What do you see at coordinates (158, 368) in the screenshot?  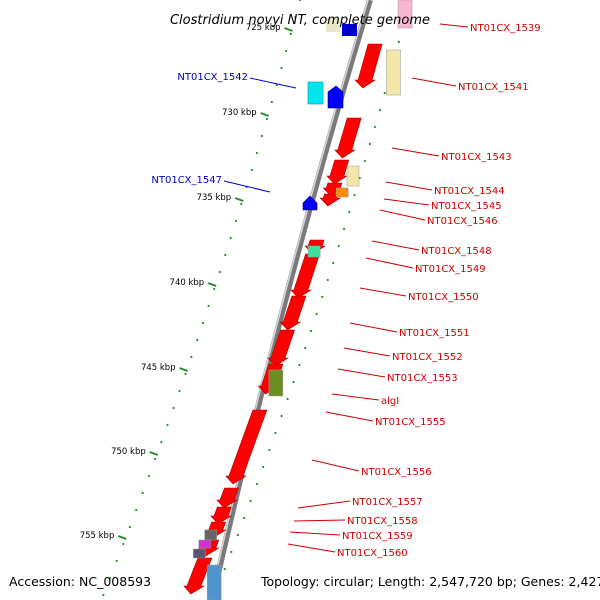 I see `tick-label: 745 kbp` at bounding box center [158, 368].